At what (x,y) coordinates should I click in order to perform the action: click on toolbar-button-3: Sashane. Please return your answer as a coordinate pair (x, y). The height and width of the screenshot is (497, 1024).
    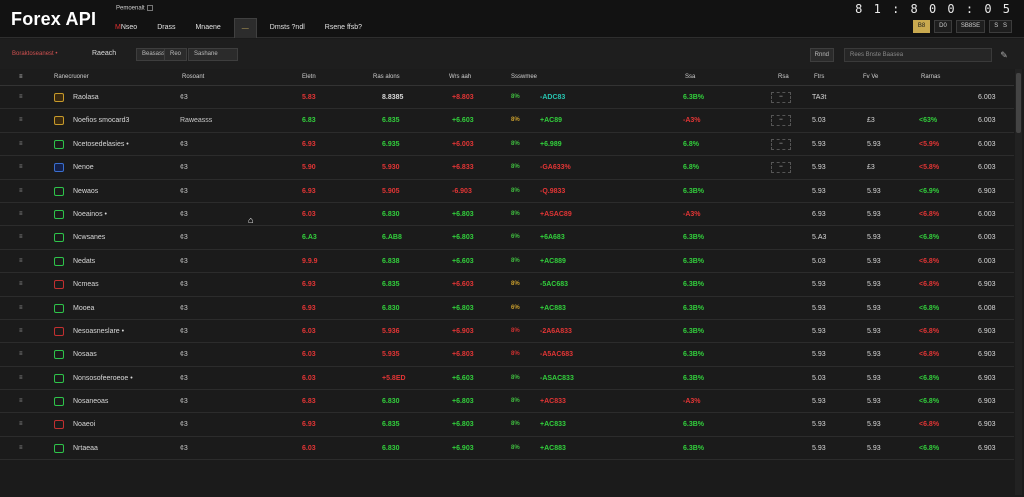
    Looking at the image, I should click on (213, 54).